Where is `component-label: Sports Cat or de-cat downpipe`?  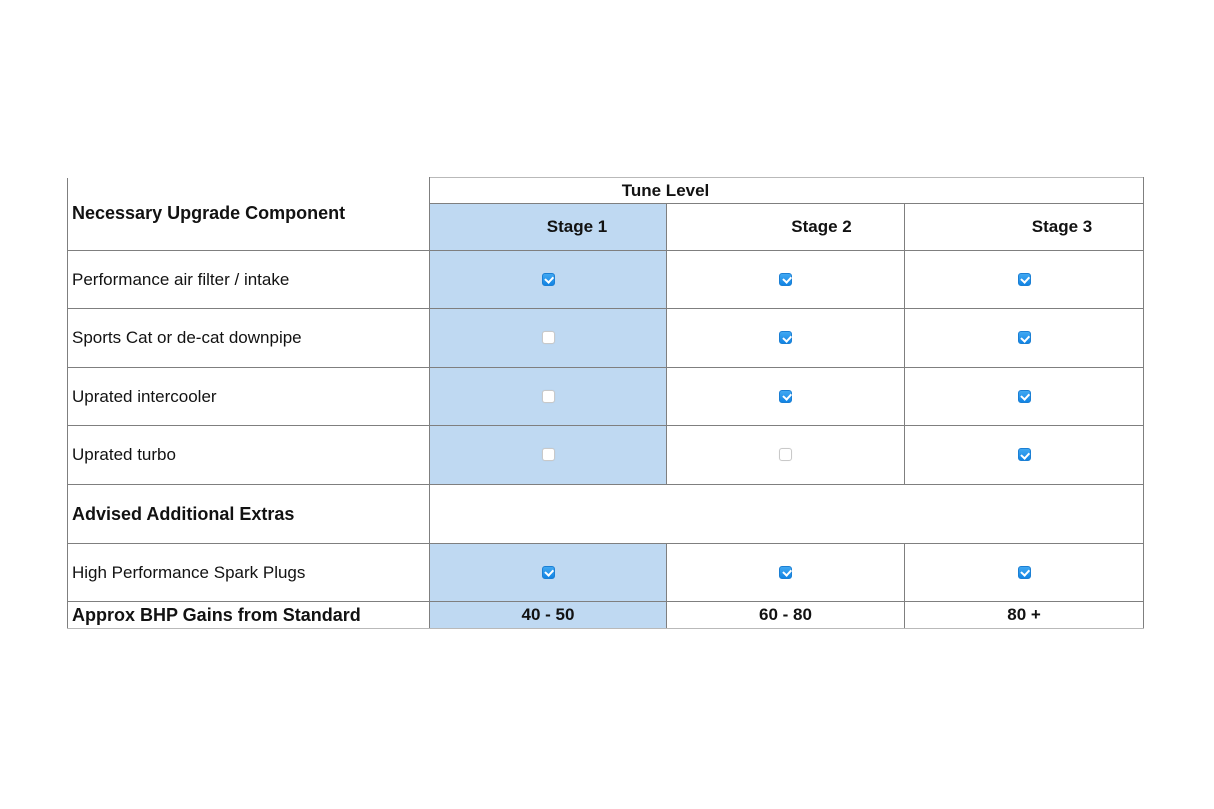
component-label: Sports Cat or de-cat downpipe is located at coordinates (248, 338).